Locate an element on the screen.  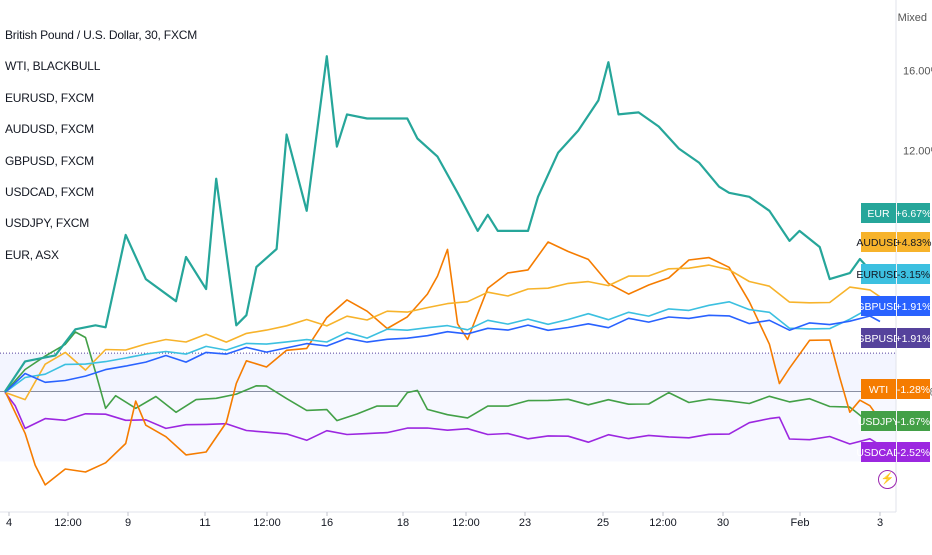
badge-value-bg-audusd is located at coordinates (913, 242).